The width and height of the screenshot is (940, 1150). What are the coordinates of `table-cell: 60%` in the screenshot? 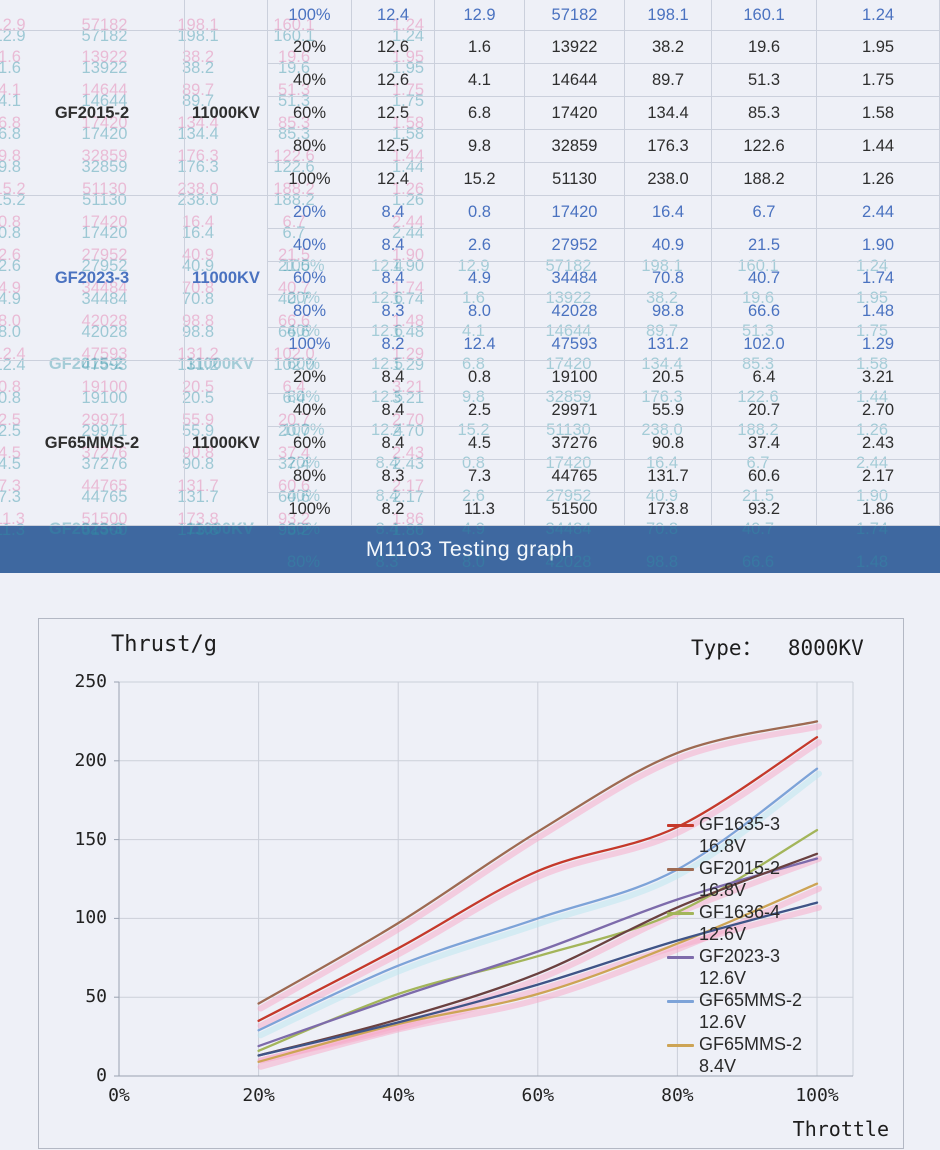 It's located at (310, 278).